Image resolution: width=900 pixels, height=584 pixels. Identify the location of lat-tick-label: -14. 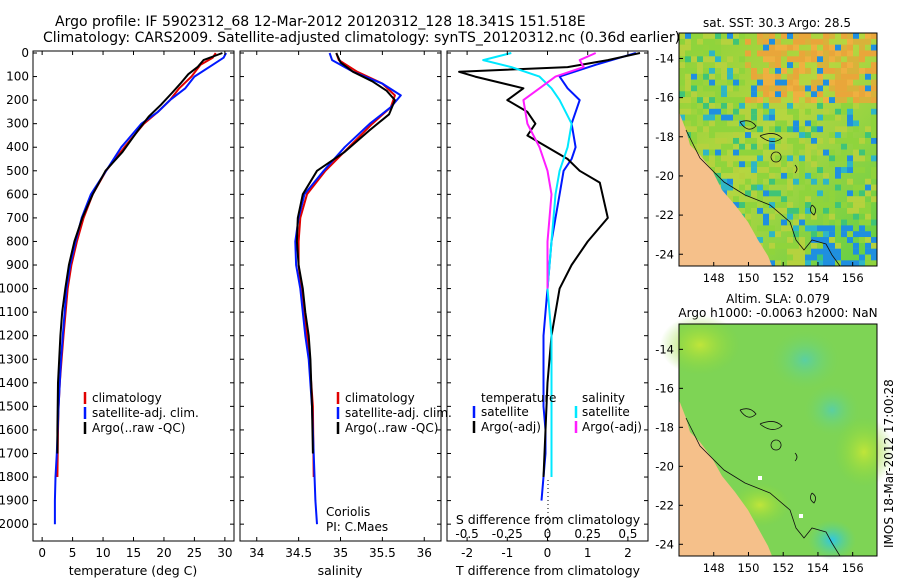
(664, 349).